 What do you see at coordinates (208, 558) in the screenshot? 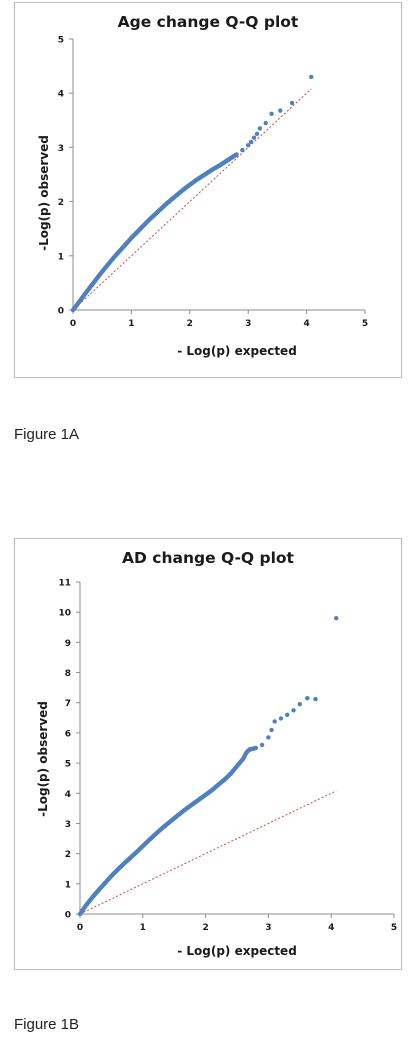
I see `chart-title: AD change Q-Q plot` at bounding box center [208, 558].